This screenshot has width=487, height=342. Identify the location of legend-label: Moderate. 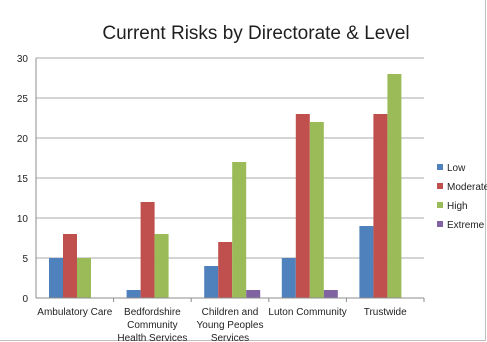
(467, 187).